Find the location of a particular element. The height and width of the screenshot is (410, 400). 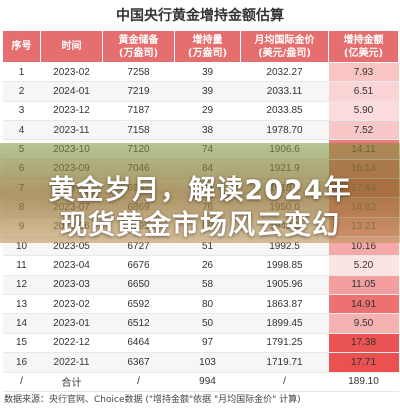

table-row: 3 2023-12 7187 29 2033.85 5.90 is located at coordinates (200, 111).